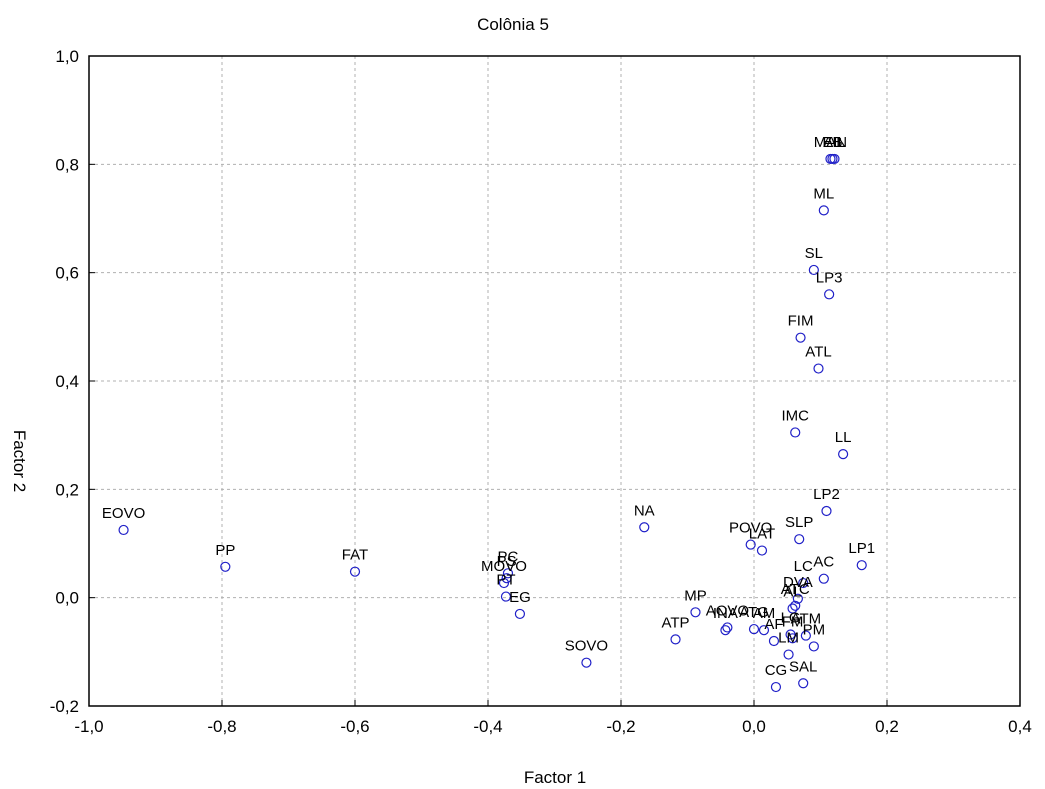 This screenshot has width=1045, height=789. Describe the element at coordinates (776, 670) in the screenshot. I see `point-label: CG` at that location.